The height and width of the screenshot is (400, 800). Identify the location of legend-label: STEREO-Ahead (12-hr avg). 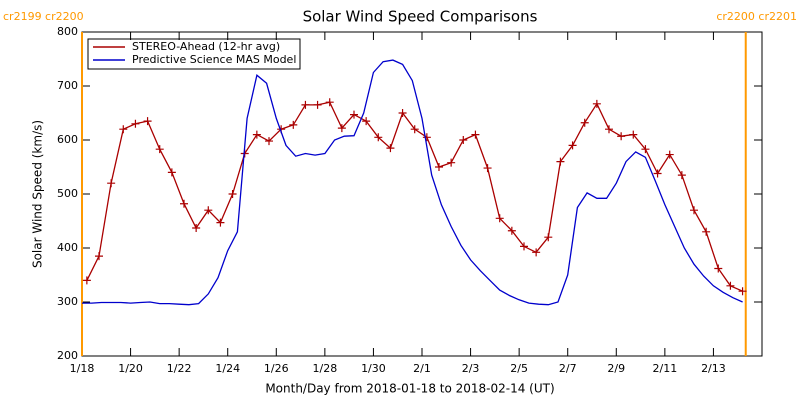
(206, 46).